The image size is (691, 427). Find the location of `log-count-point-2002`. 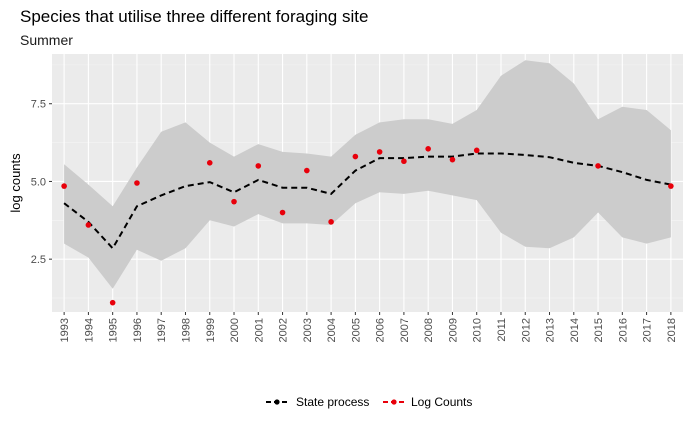

log-count-point-2002 is located at coordinates (282, 212).